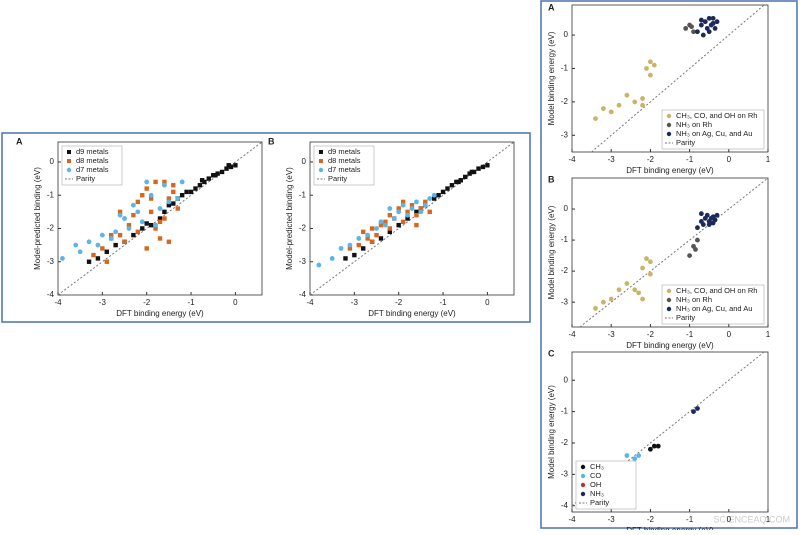  I want to click on legend-label: d9 metals, so click(92, 151).